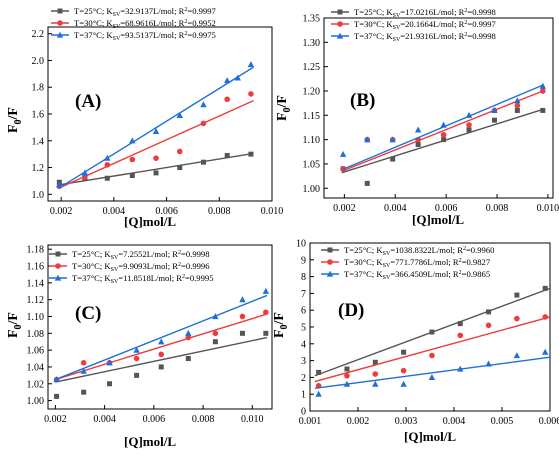  I want to click on y-tick-label: 3, so click(303, 361).